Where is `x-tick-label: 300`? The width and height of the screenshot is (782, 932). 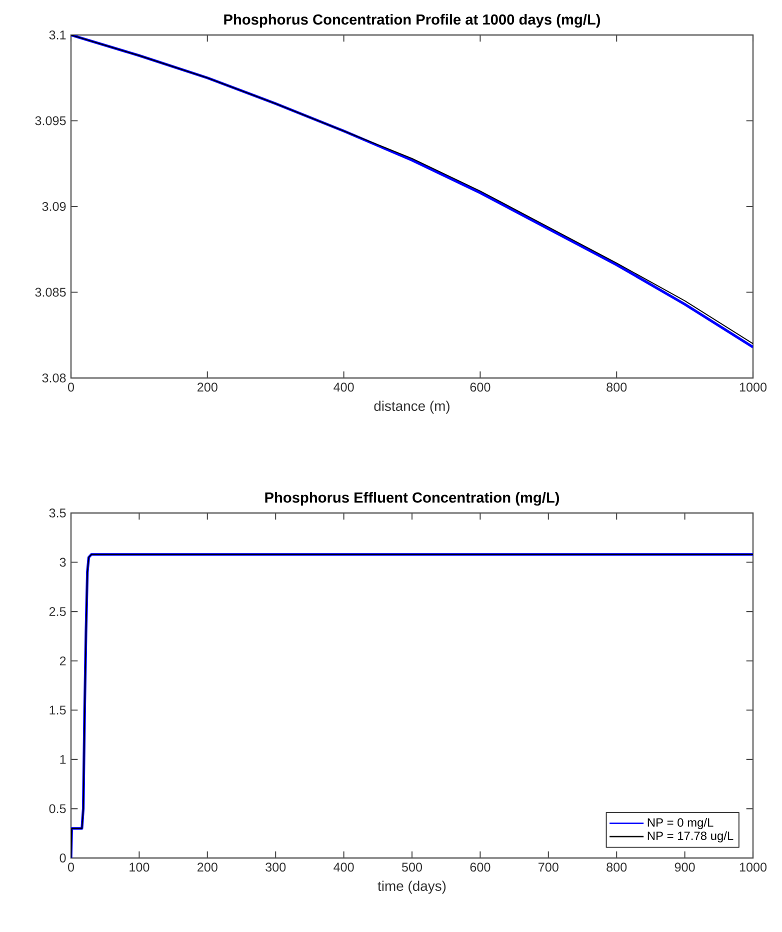
x-tick-label: 300 is located at coordinates (276, 867).